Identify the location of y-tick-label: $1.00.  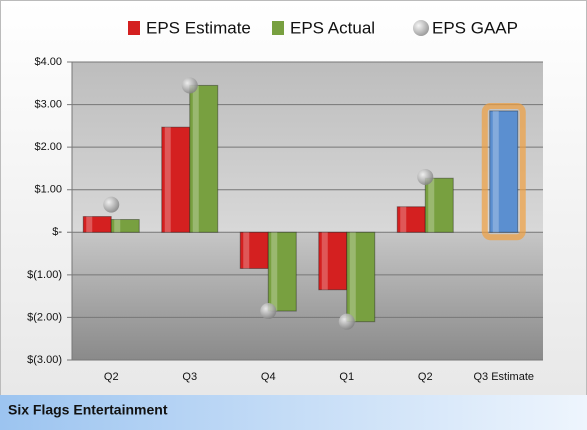
(48, 190).